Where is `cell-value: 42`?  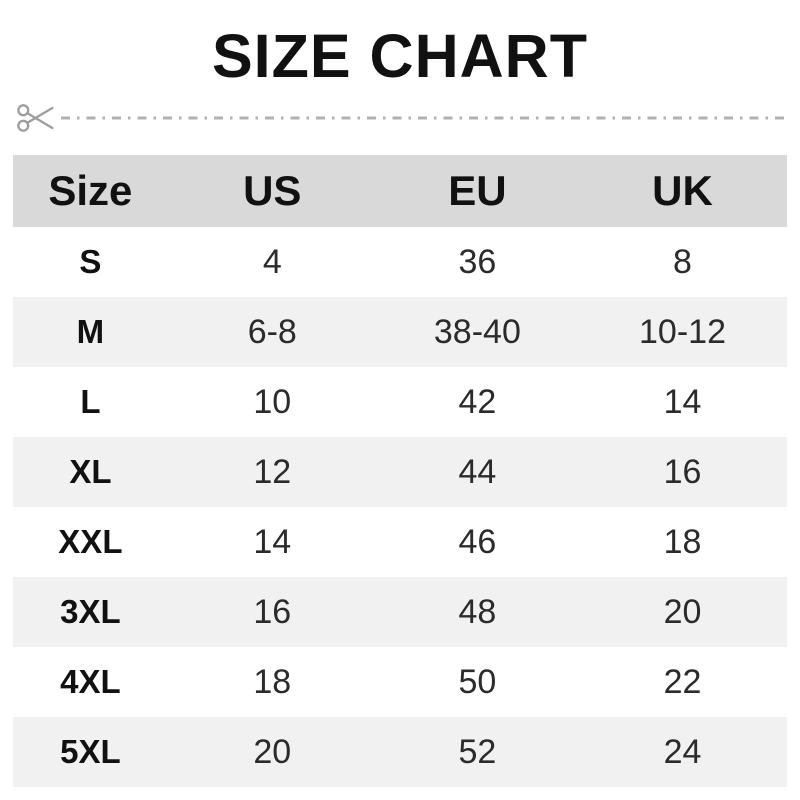 cell-value: 42 is located at coordinates (477, 401).